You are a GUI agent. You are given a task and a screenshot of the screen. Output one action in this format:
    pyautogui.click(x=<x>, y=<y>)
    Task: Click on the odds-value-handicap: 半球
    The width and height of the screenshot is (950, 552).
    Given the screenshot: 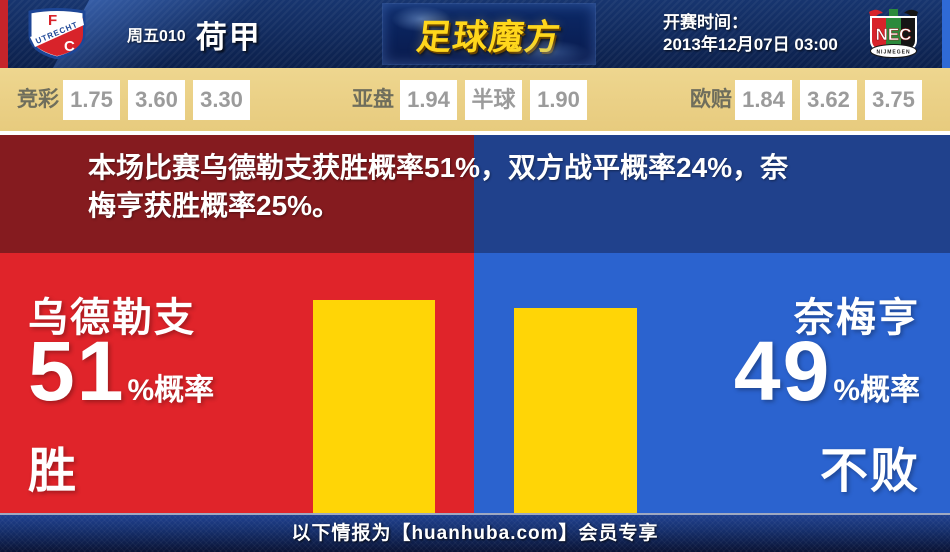 What is the action you would take?
    pyautogui.click(x=493, y=100)
    